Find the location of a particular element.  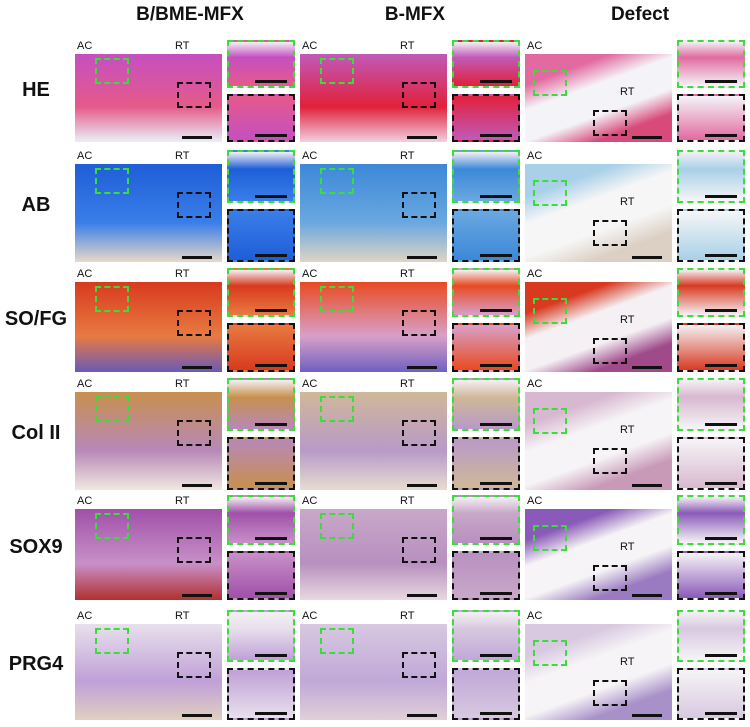

column-title: B-MFX is located at coordinates (415, 14).